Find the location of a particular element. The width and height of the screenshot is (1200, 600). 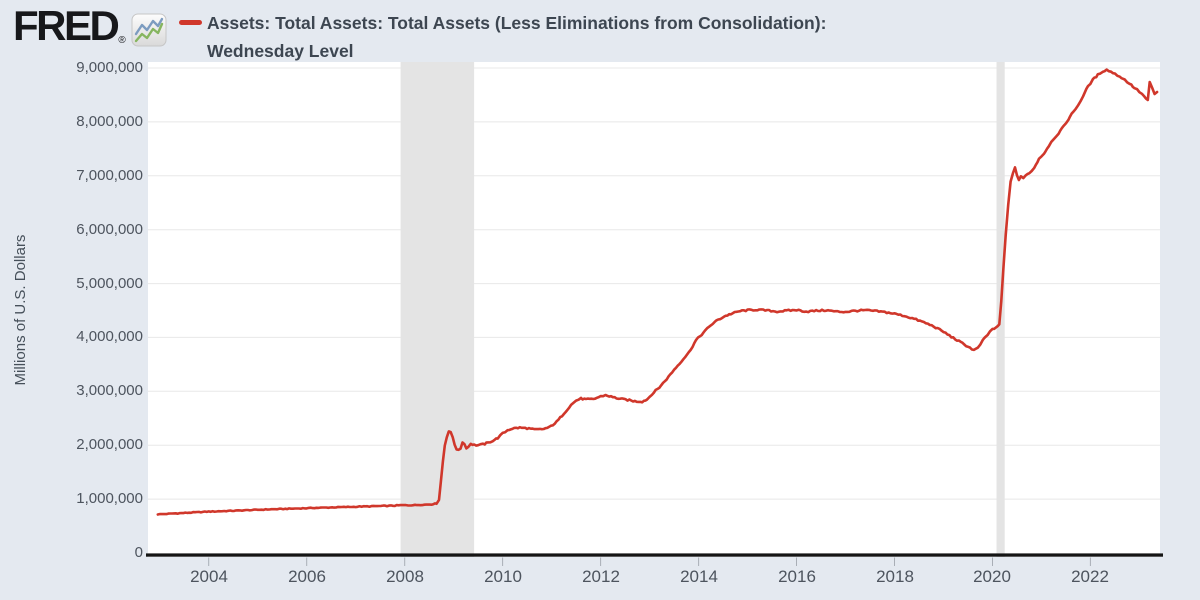

y-tick-label: 7,000,000 is located at coordinates (109, 175).